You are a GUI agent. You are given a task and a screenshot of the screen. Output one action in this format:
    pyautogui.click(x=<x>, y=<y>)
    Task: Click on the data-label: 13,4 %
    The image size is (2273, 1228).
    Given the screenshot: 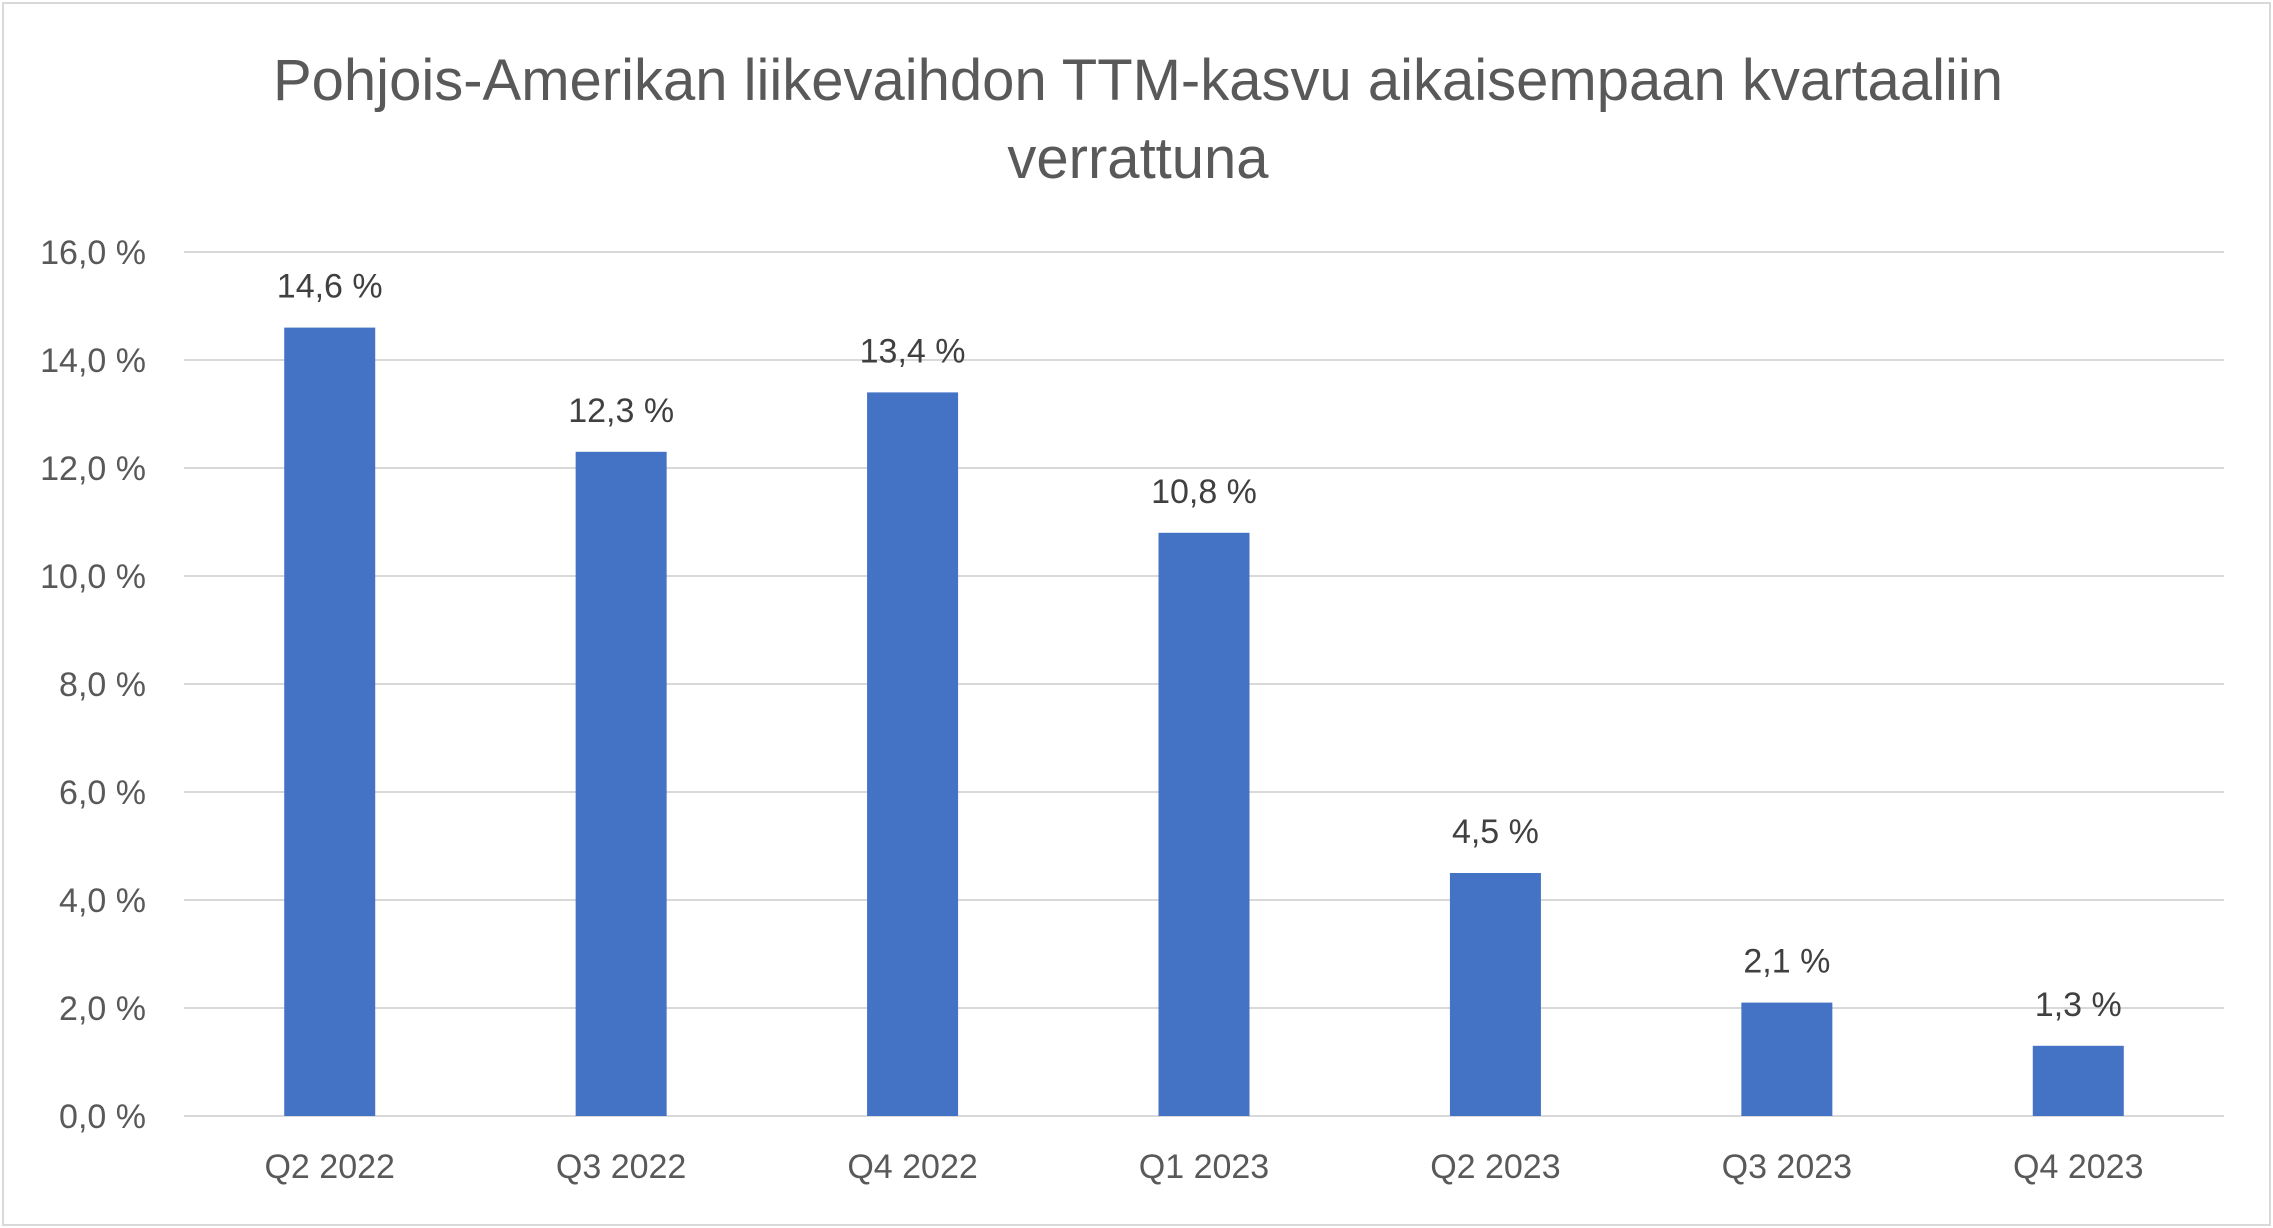 What is the action you would take?
    pyautogui.click(x=913, y=351)
    